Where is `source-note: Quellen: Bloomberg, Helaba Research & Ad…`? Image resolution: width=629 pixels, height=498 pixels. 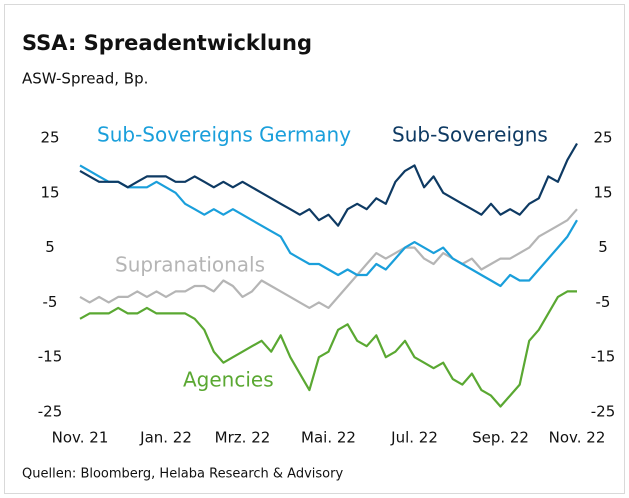
source-note: Quellen: Bloomberg, Helaba Research & Ad… is located at coordinates (182, 474).